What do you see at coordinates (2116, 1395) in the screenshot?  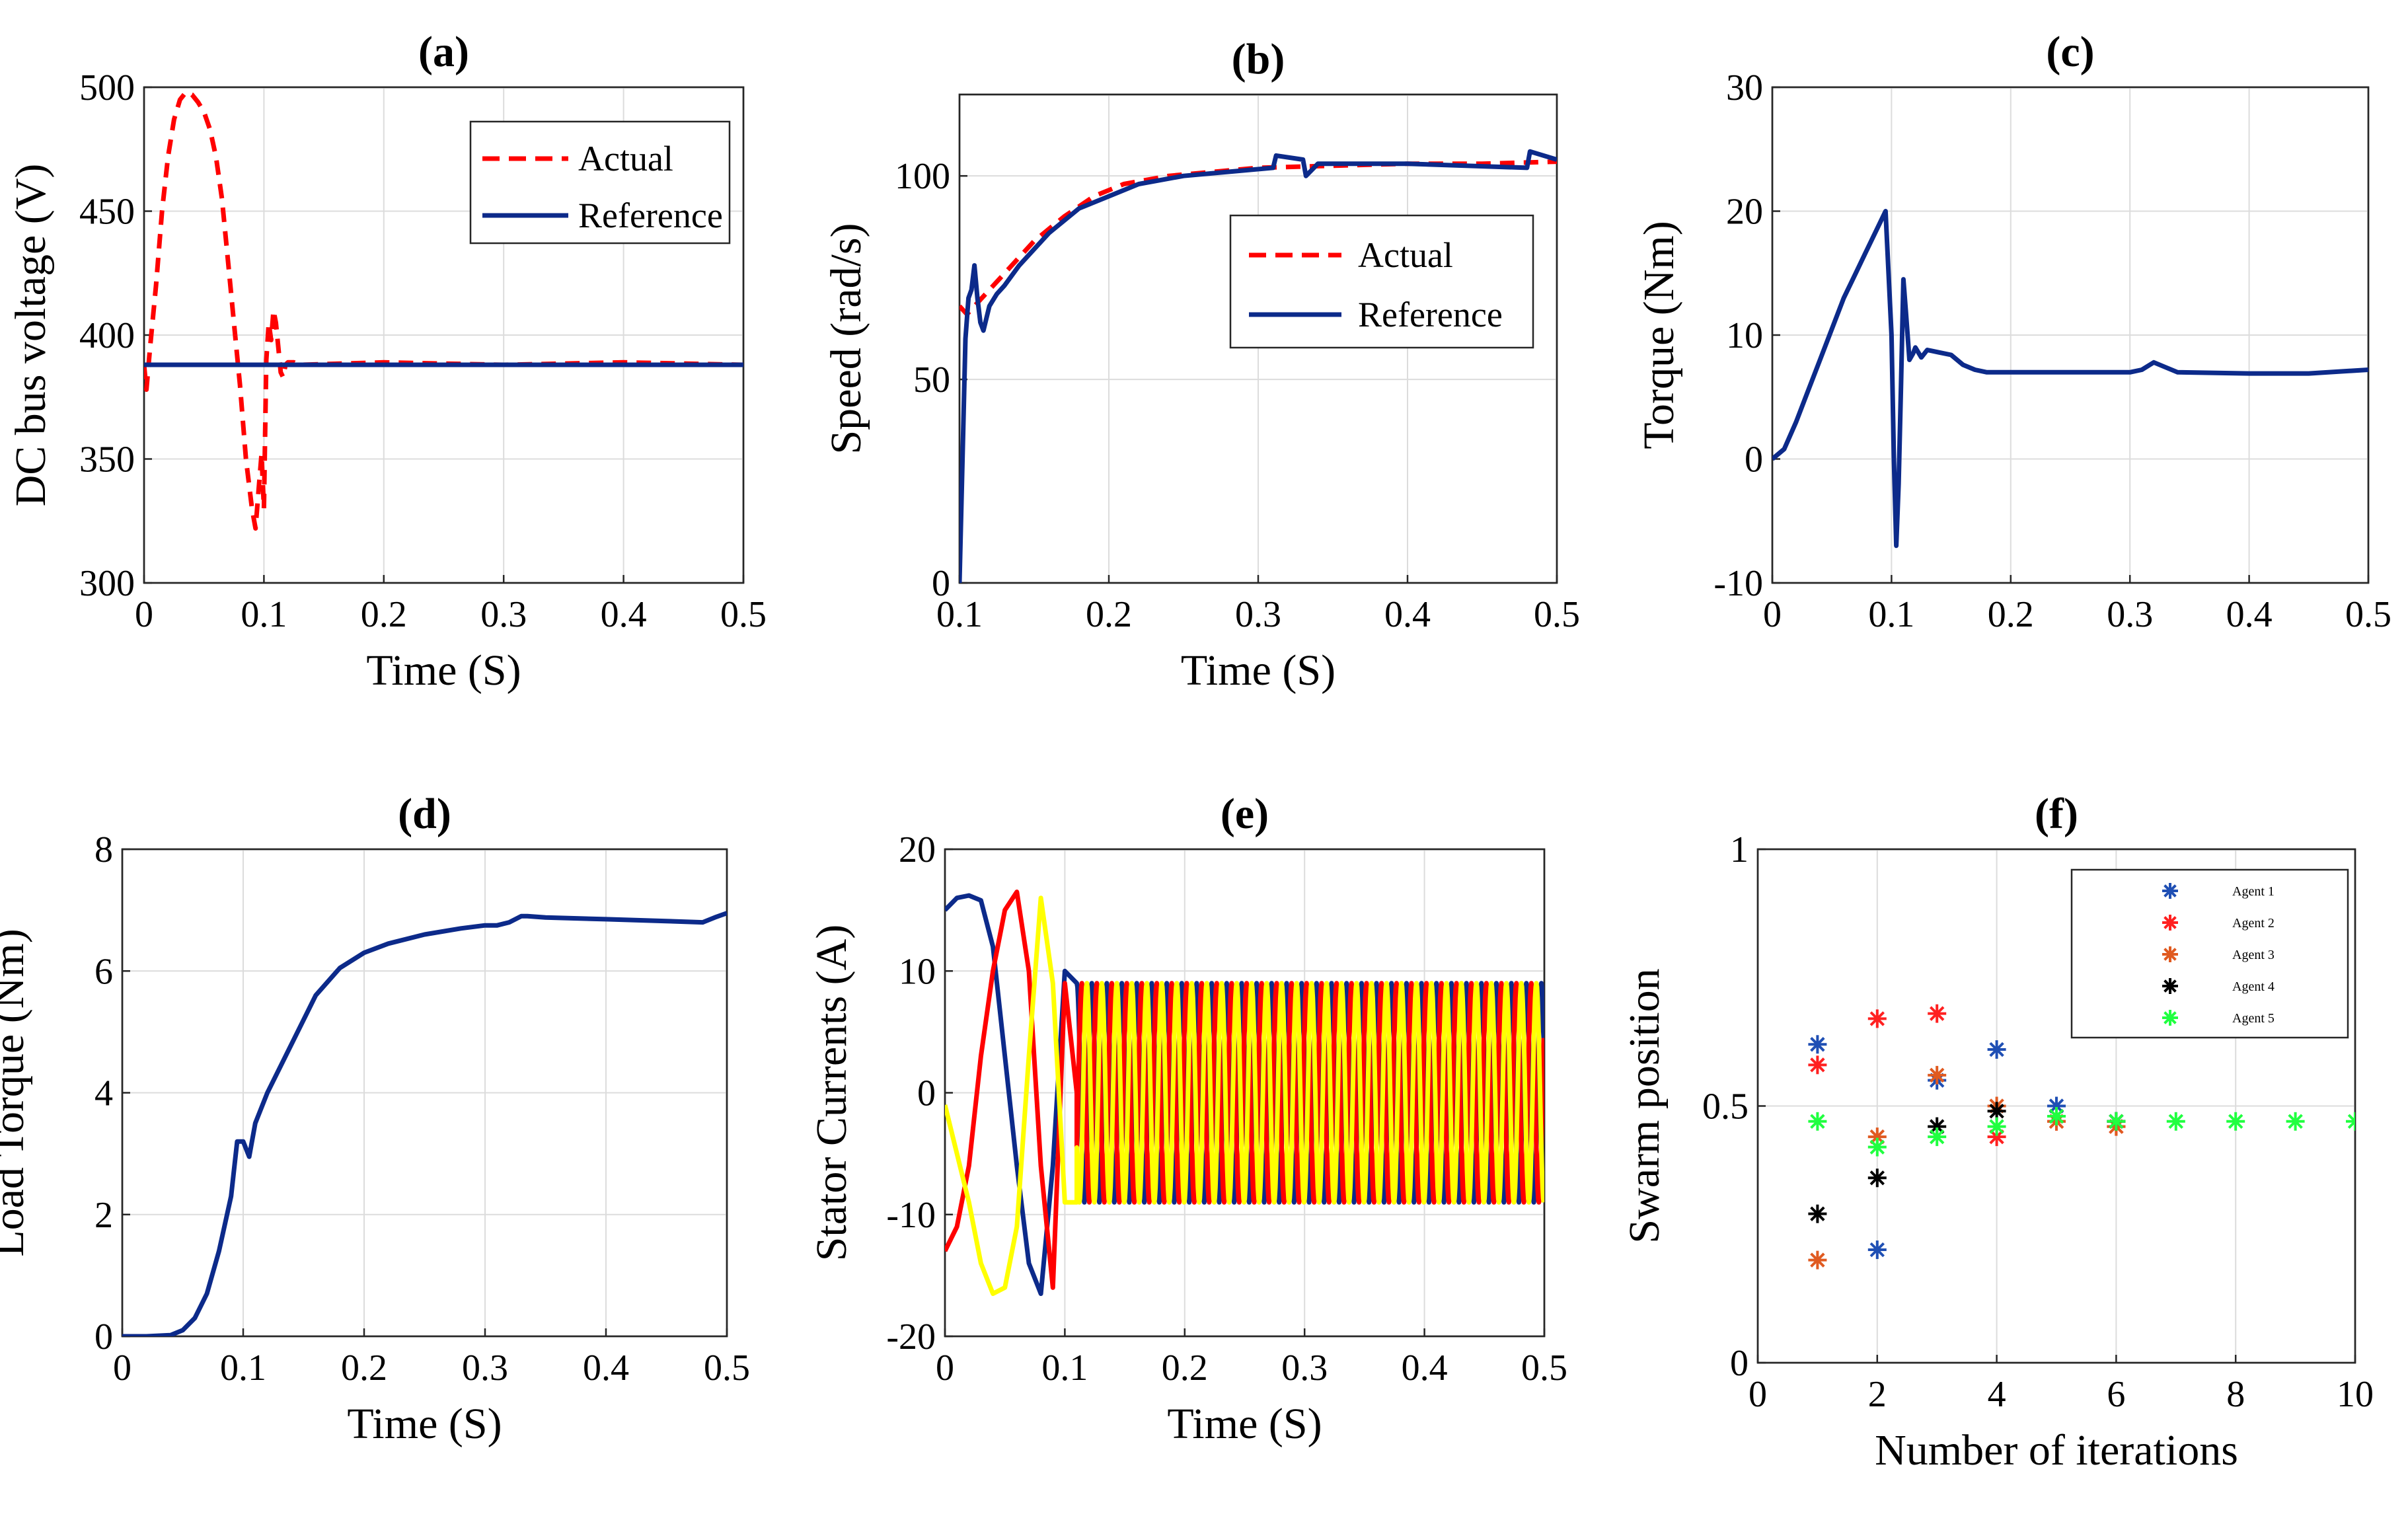 I see `x-tick-label: 6` at bounding box center [2116, 1395].